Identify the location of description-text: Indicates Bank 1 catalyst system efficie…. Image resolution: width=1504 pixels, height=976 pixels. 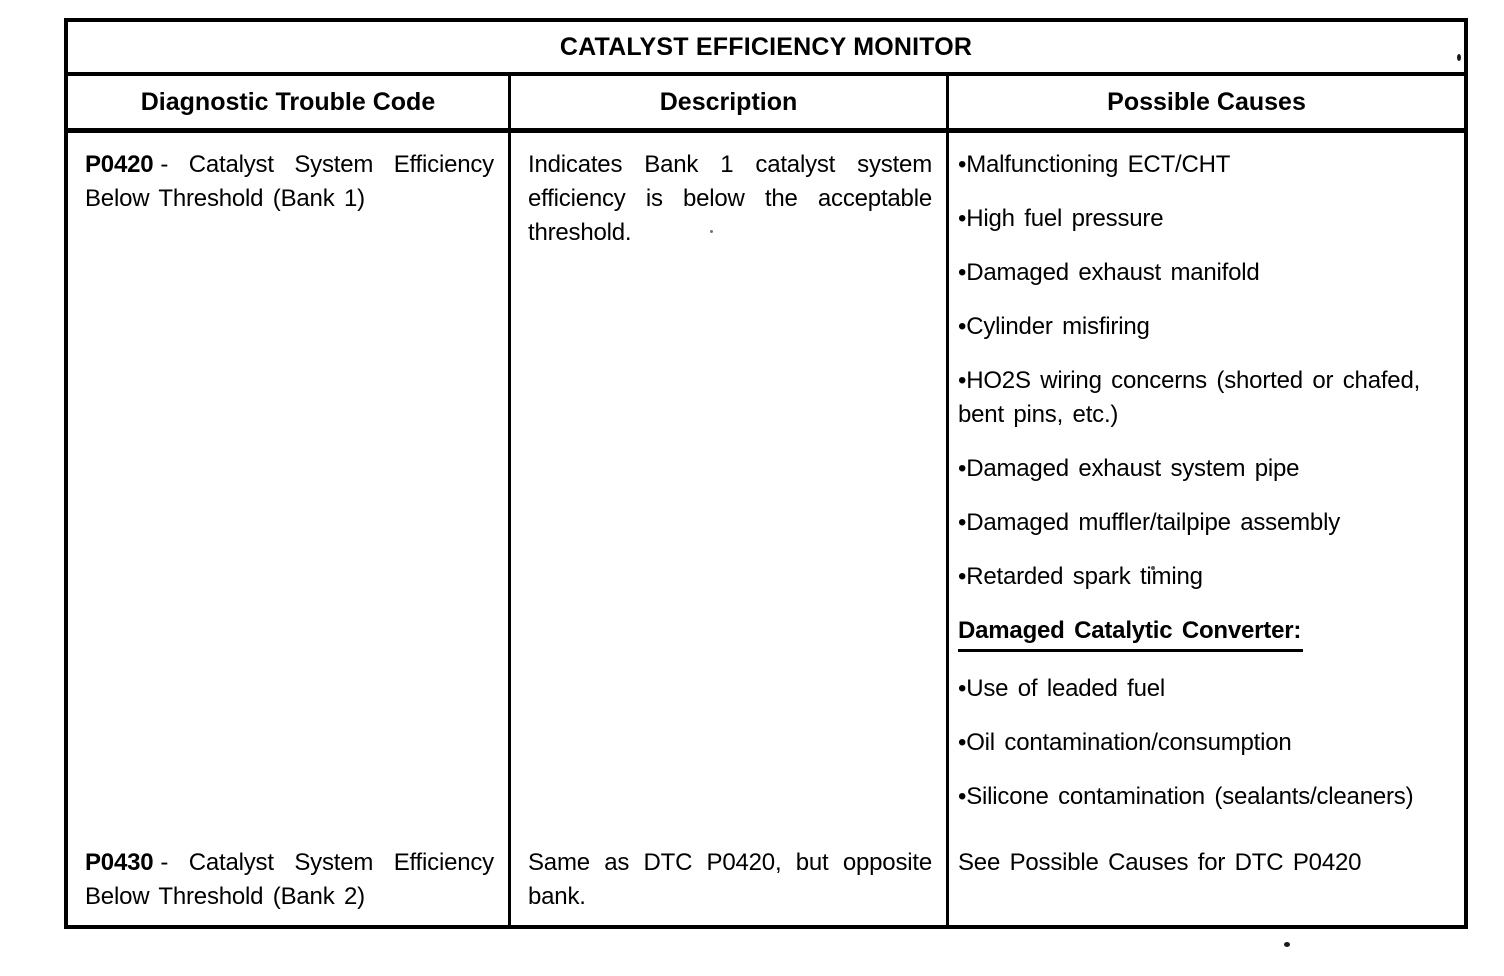
(730, 198).